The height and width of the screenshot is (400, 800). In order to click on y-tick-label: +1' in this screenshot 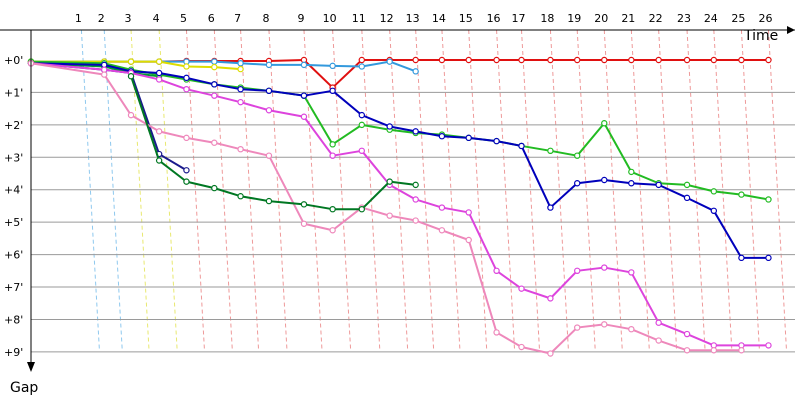, I will do `click(13, 92)`.